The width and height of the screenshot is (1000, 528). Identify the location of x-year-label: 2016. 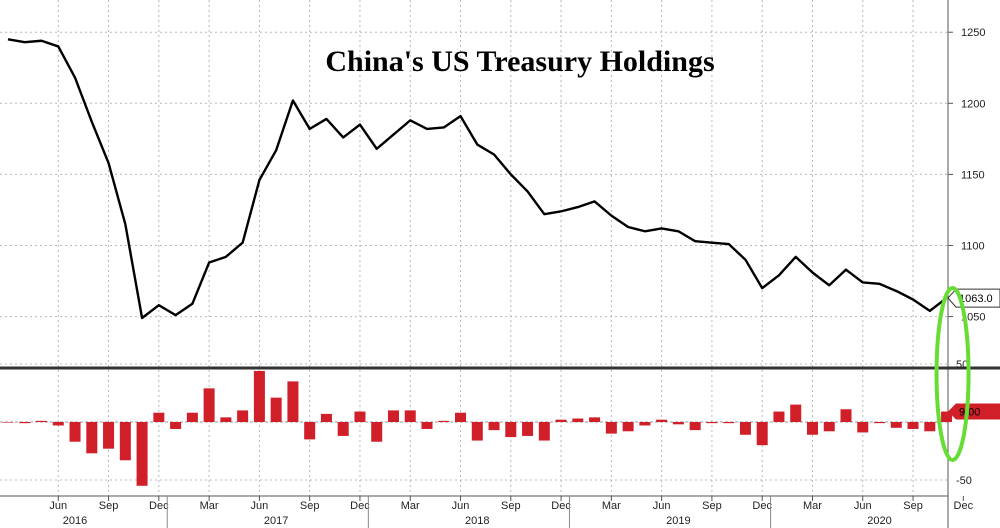
(75, 521).